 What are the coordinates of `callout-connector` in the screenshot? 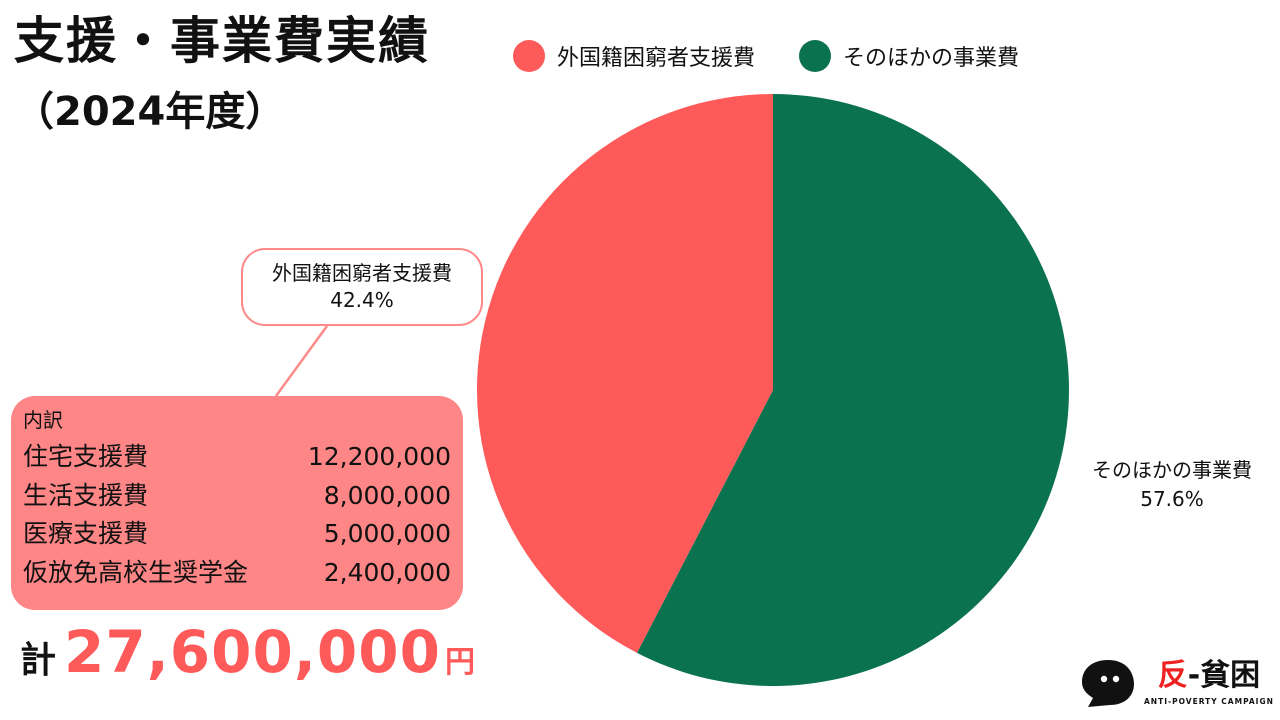 It's located at (301, 361).